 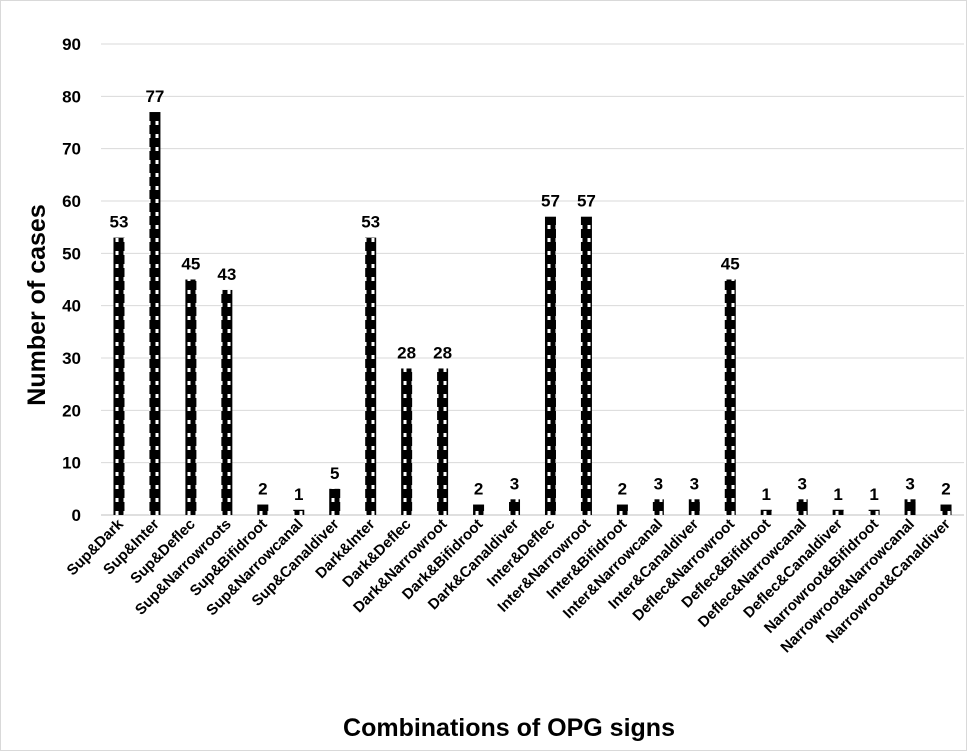 I want to click on y-tick-label: 90, so click(x=71, y=44).